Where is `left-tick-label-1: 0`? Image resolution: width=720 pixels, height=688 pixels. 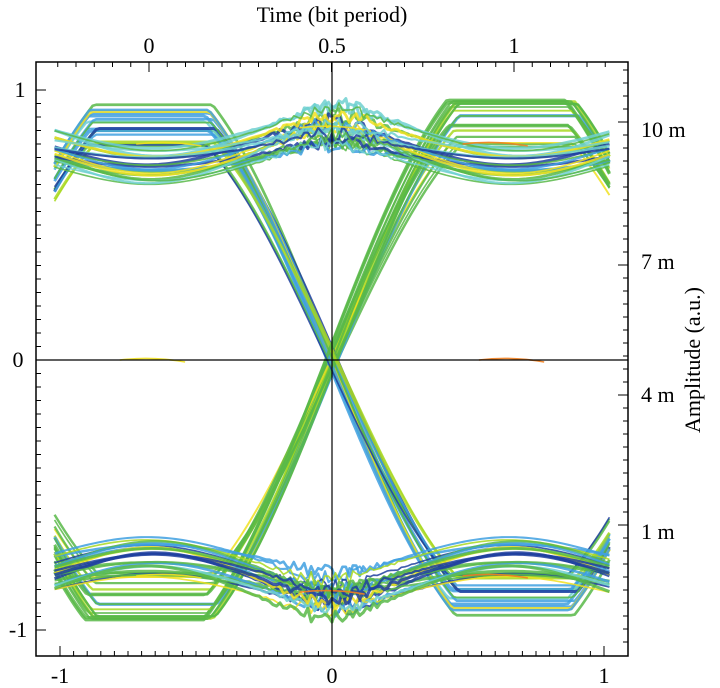
left-tick-label-1: 0 is located at coordinates (18, 359).